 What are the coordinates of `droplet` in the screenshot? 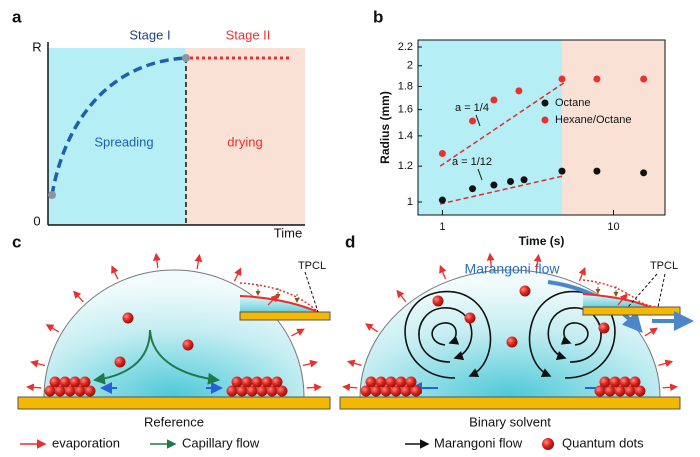 It's located at (174, 333).